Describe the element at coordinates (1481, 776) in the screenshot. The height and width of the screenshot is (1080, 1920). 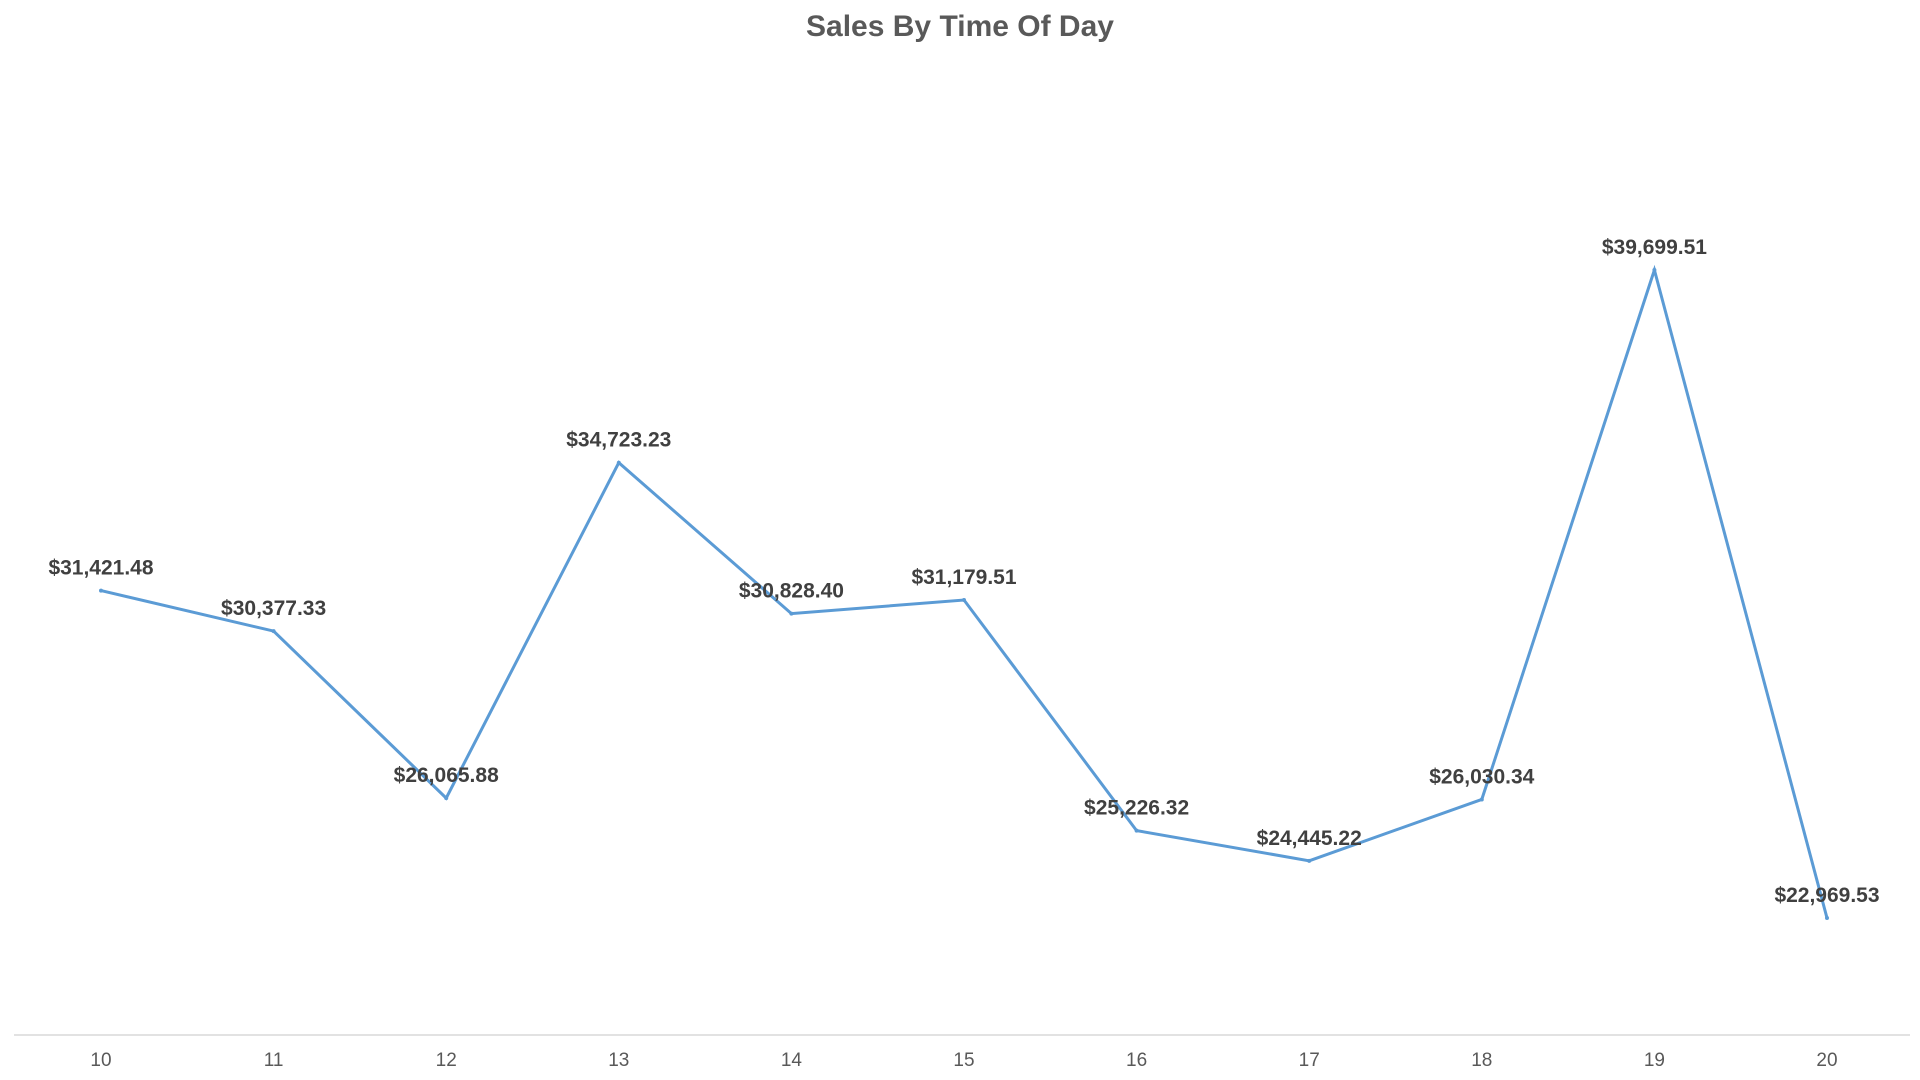
I see `data-label: $26,030.34` at that location.